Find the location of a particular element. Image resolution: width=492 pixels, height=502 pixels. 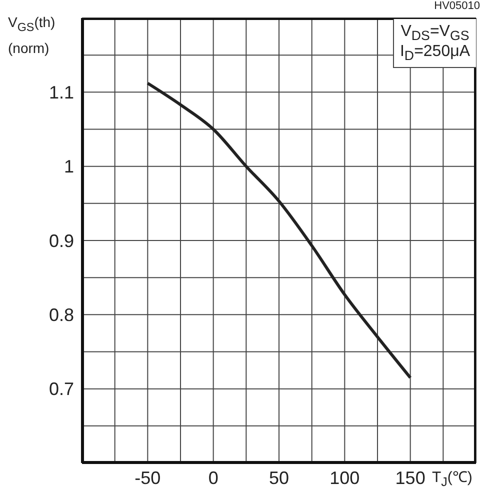

y-tick-label: 1.1 is located at coordinates (61, 92).